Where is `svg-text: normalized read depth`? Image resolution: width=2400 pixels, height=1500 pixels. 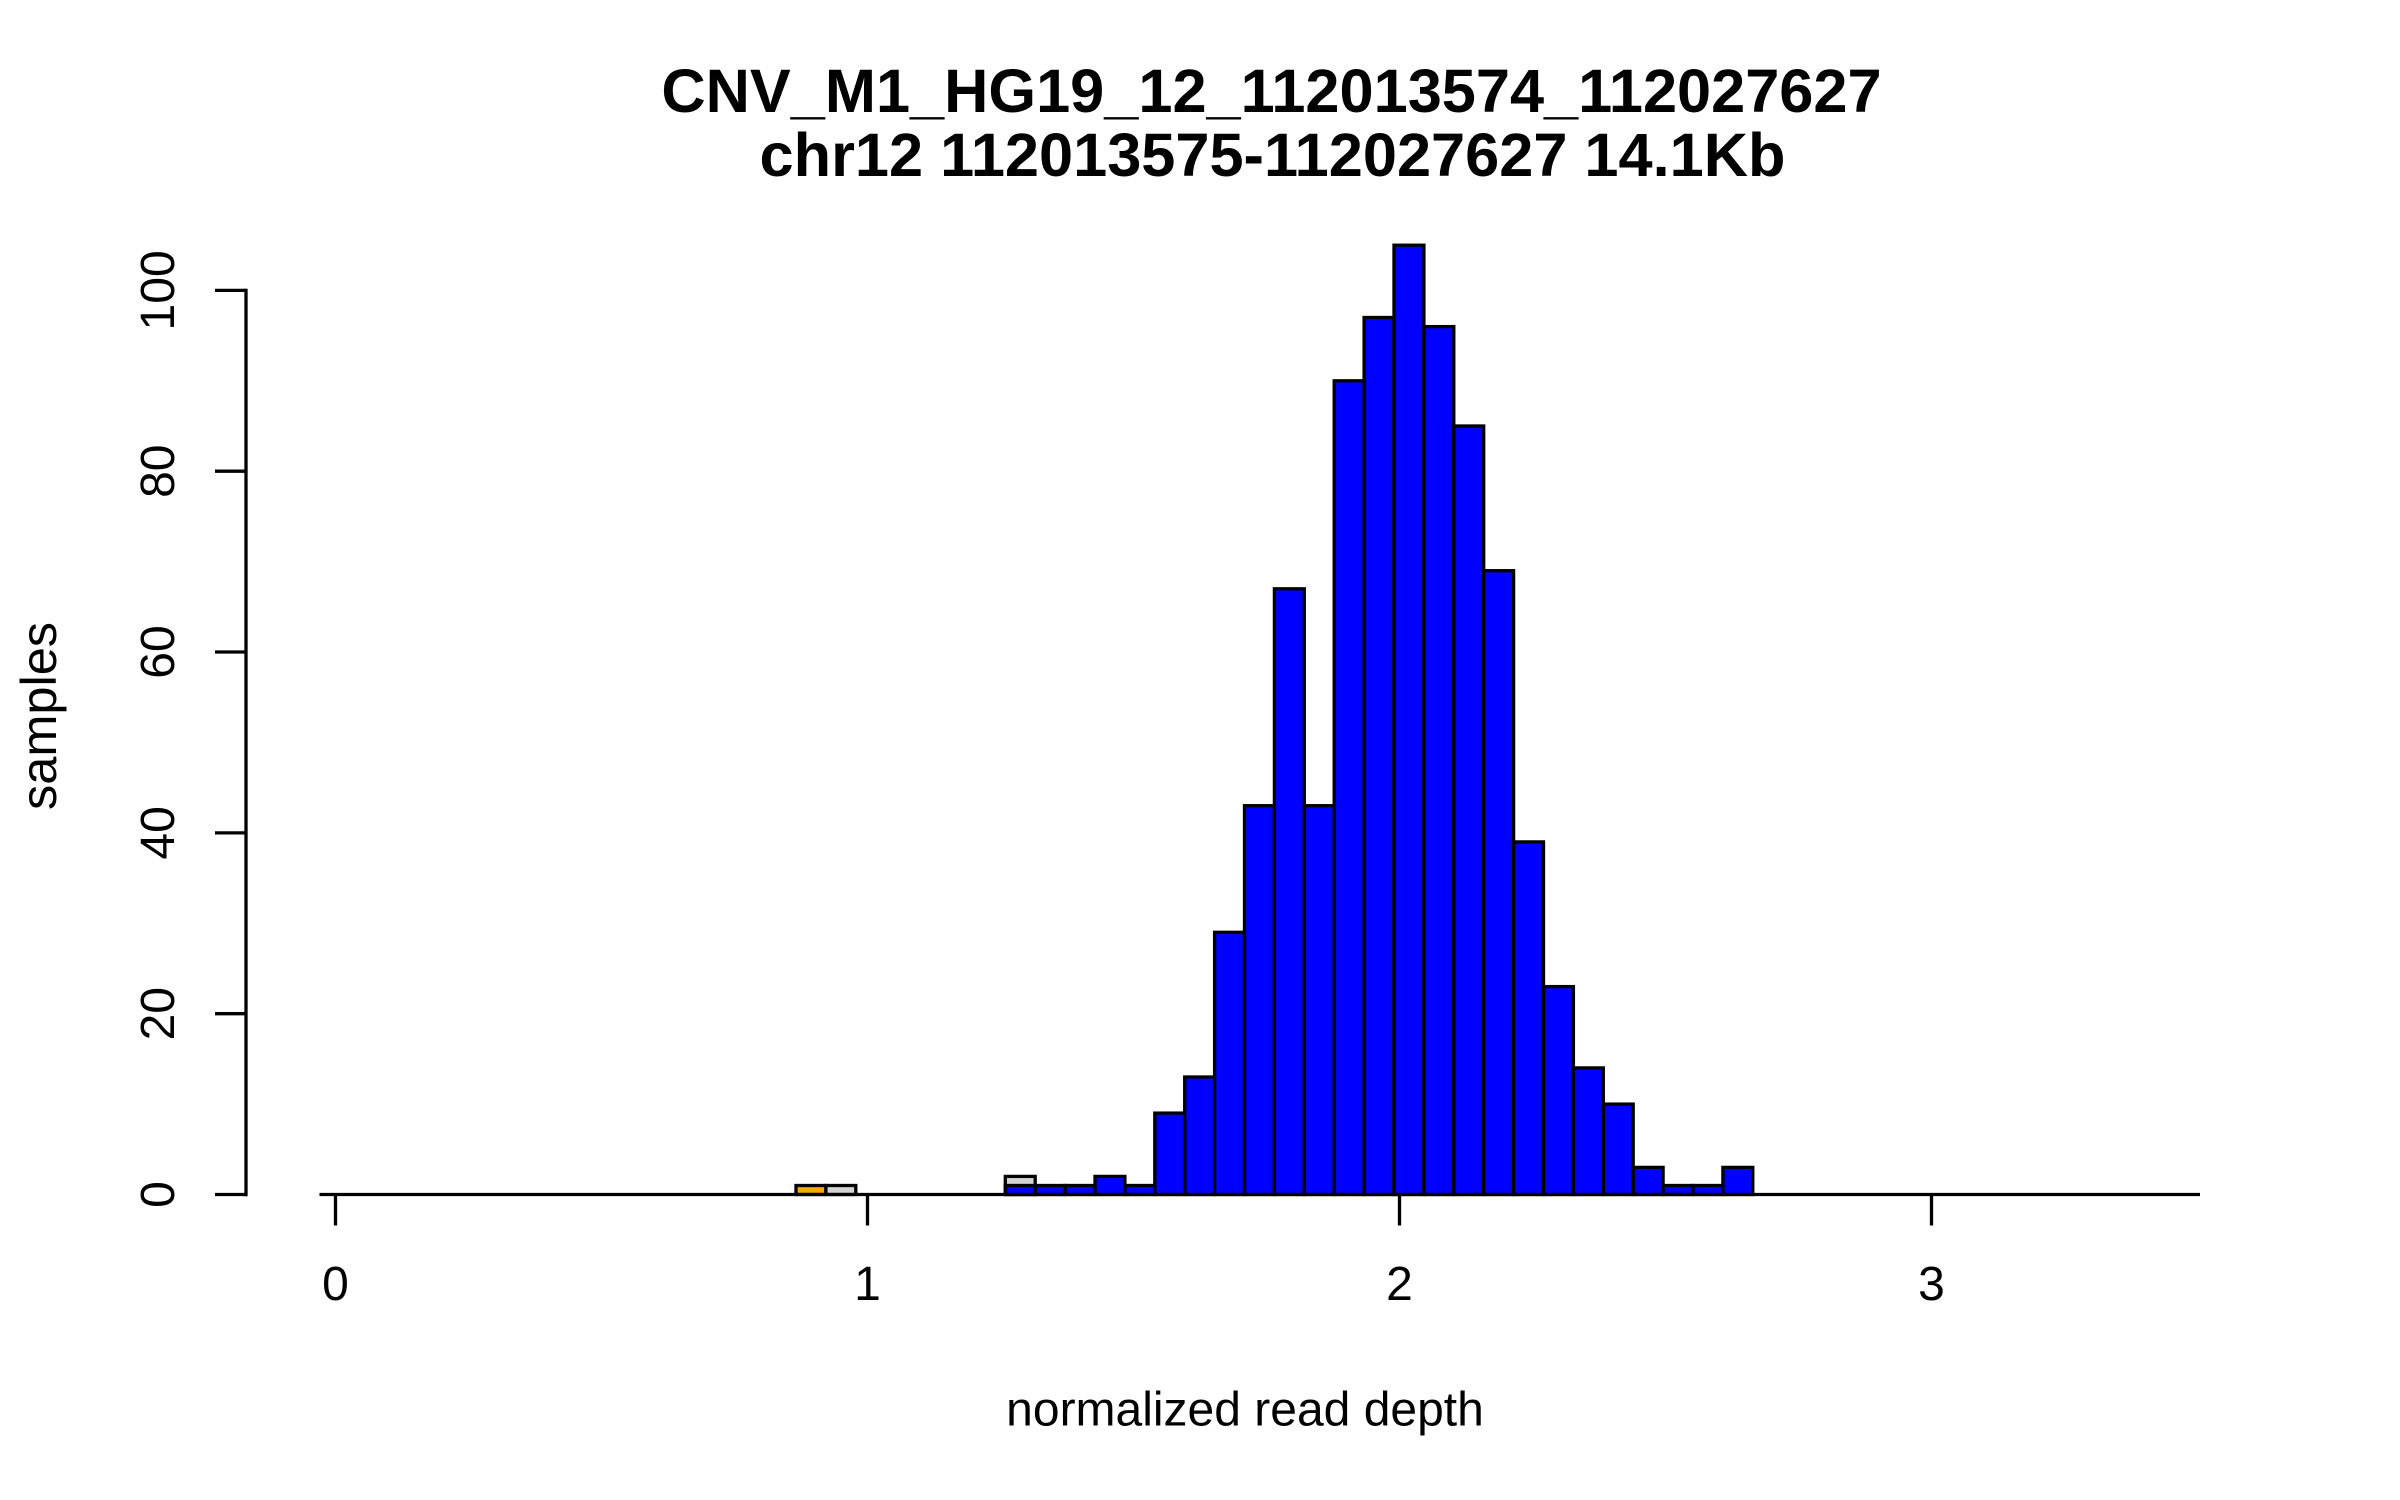 svg-text: normalized read depth is located at coordinates (1245, 1410).